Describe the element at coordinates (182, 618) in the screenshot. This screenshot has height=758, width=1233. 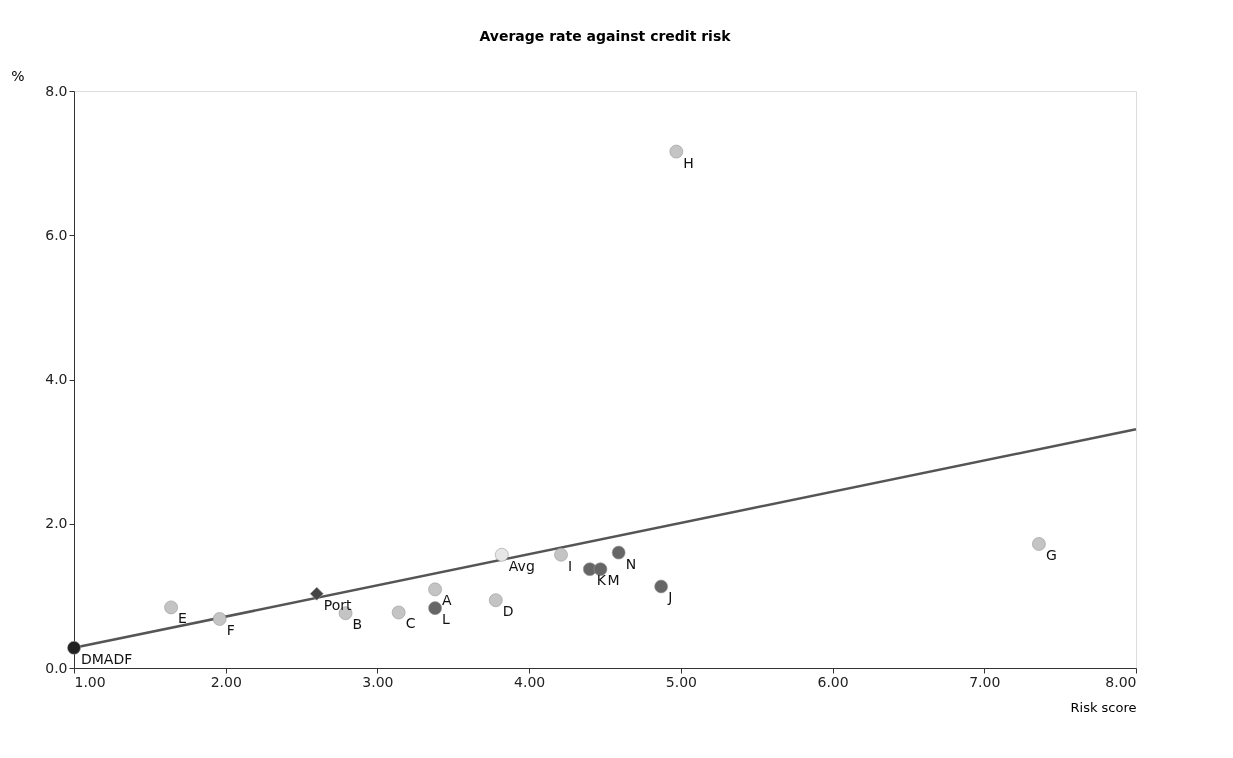
I see `annotation: E` at that location.